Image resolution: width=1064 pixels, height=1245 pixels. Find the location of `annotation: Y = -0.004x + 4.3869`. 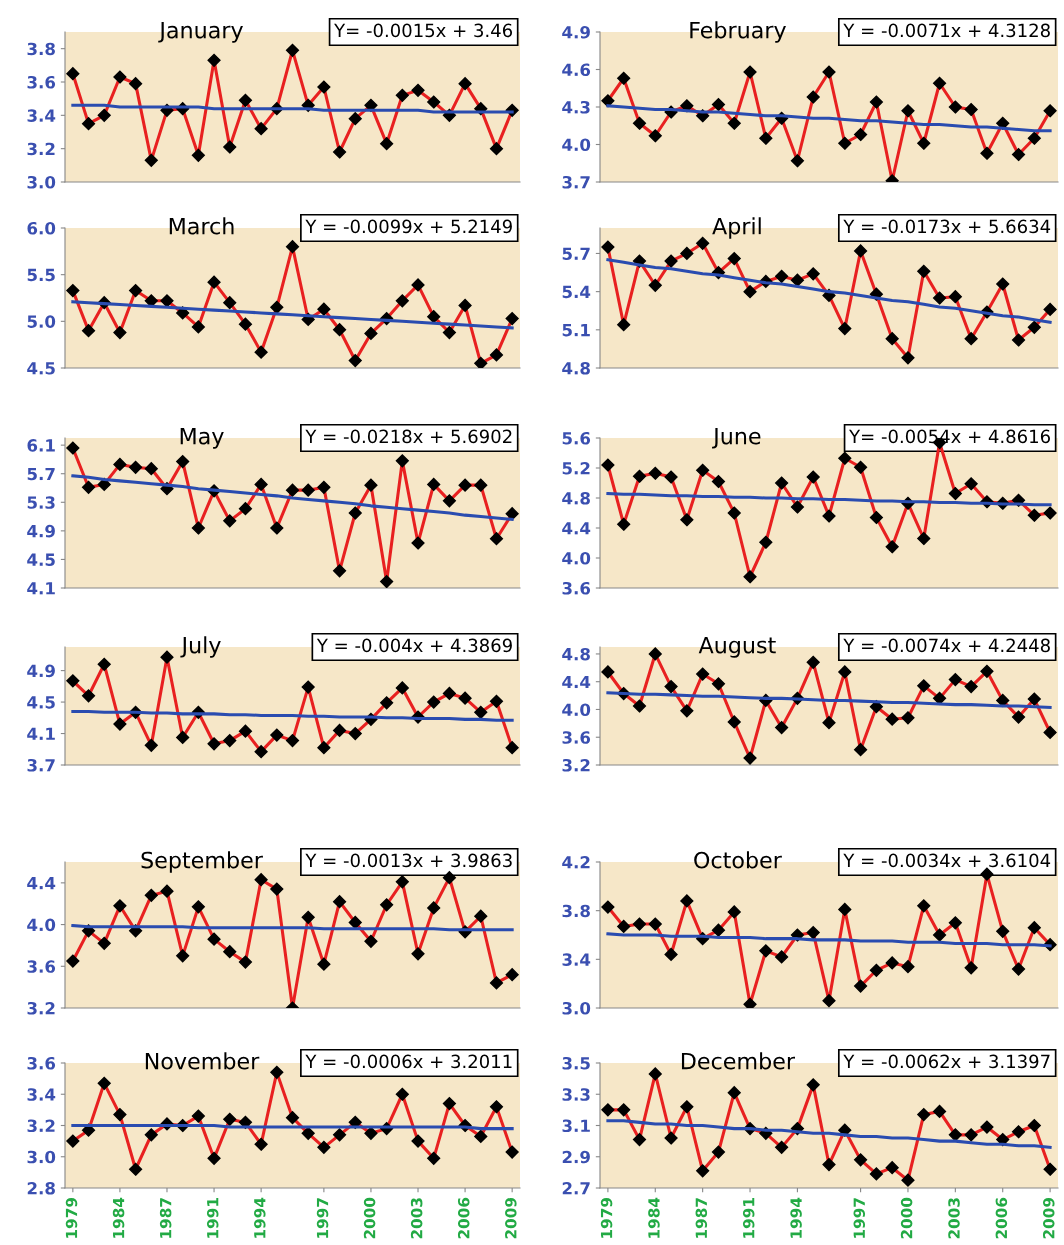

annotation: Y = -0.004x + 4.3869 is located at coordinates (414, 645).